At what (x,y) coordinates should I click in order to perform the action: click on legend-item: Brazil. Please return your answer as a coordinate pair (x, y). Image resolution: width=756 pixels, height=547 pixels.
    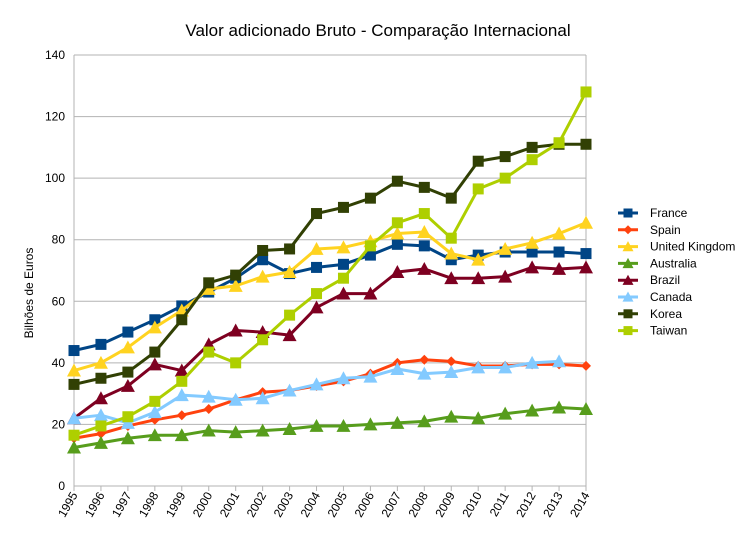
    Looking at the image, I should click on (649, 280).